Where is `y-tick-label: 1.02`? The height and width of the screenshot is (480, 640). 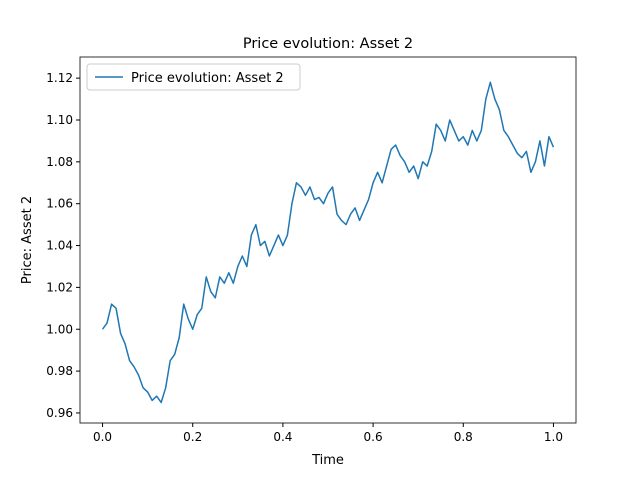 y-tick-label: 1.02 is located at coordinates (59, 287).